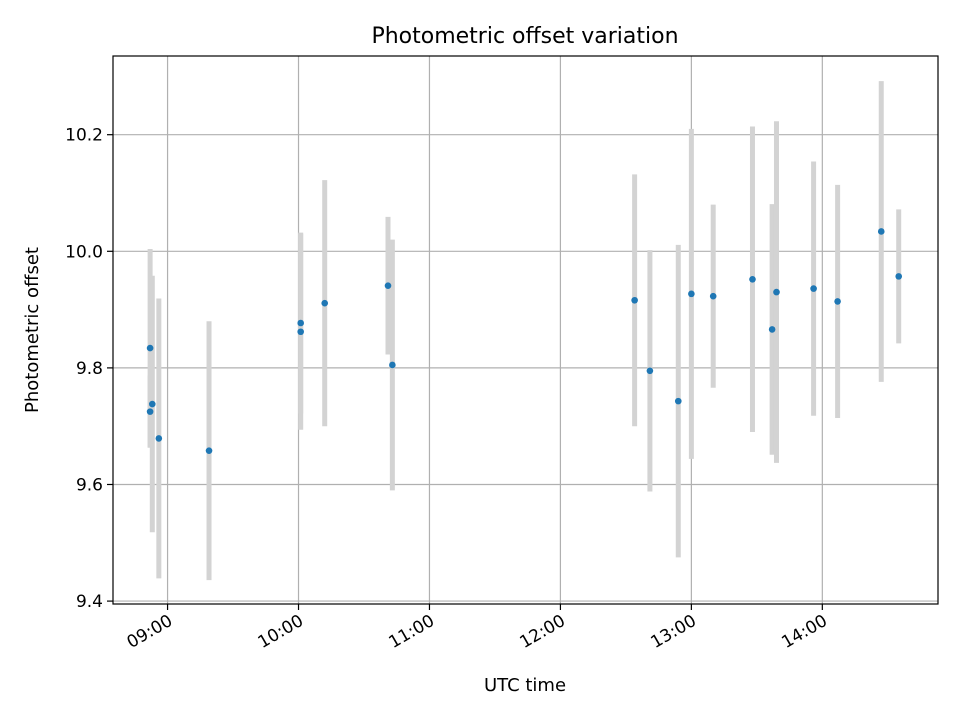 This screenshot has height=720, width=960. I want to click on x-axis-label: UTC time, so click(525, 685).